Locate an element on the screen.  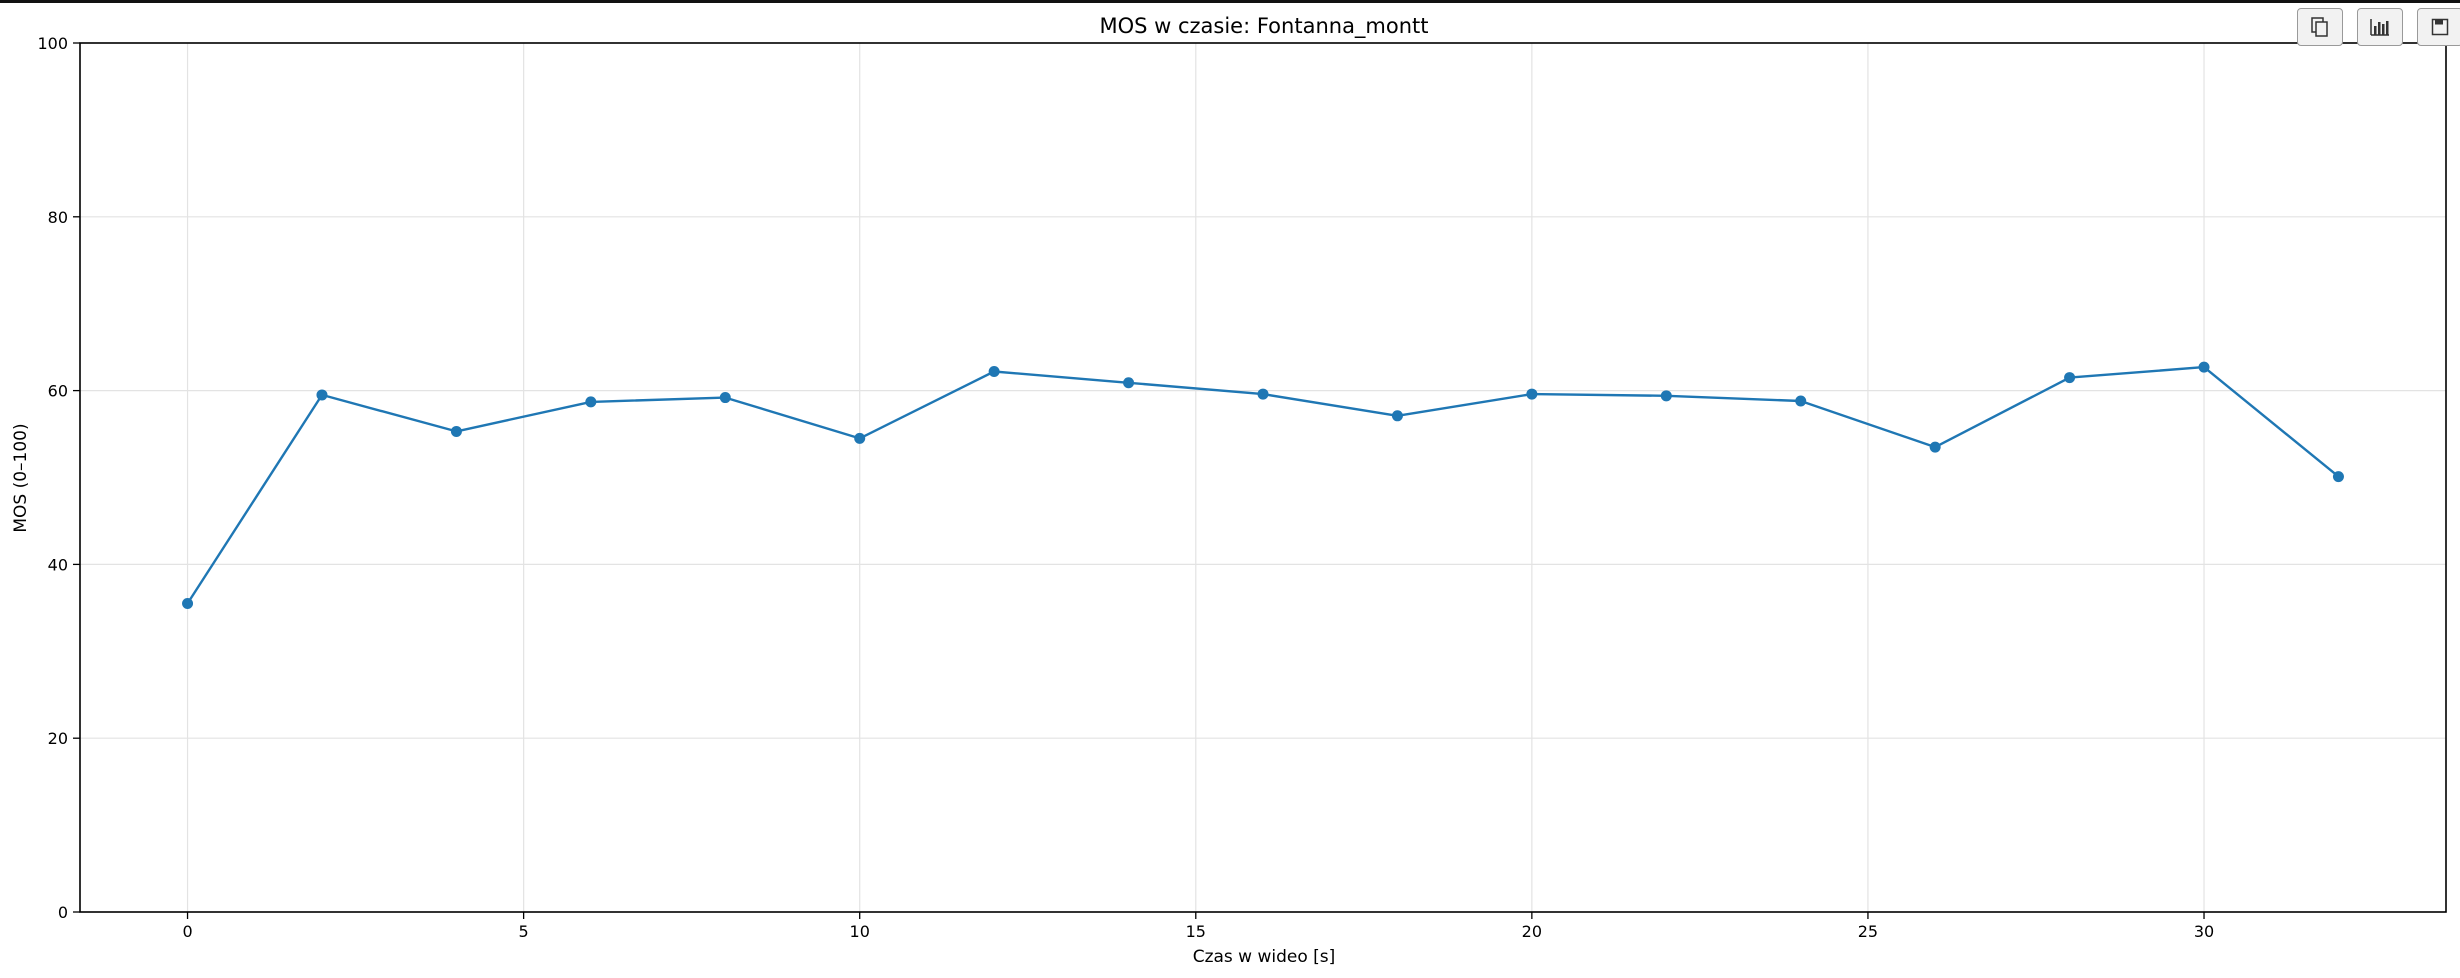
y-tick-label: 40 is located at coordinates (58, 564).